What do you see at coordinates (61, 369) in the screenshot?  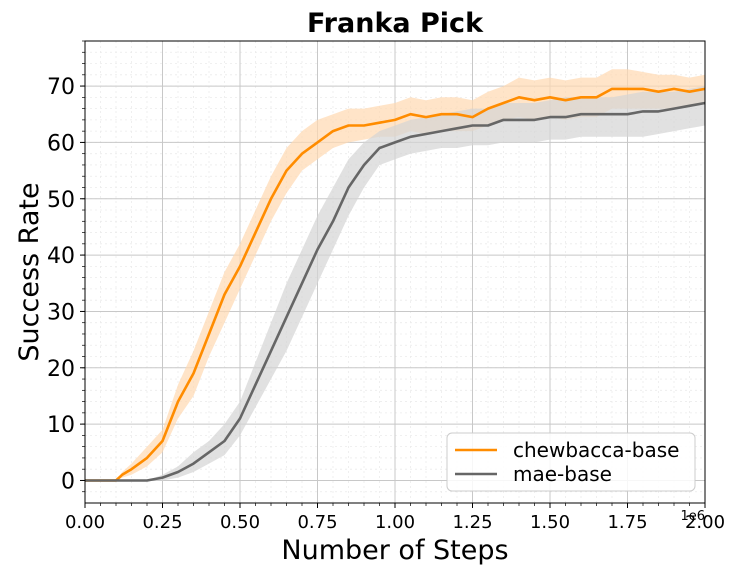 I see `y-tick-label: 20` at bounding box center [61, 369].